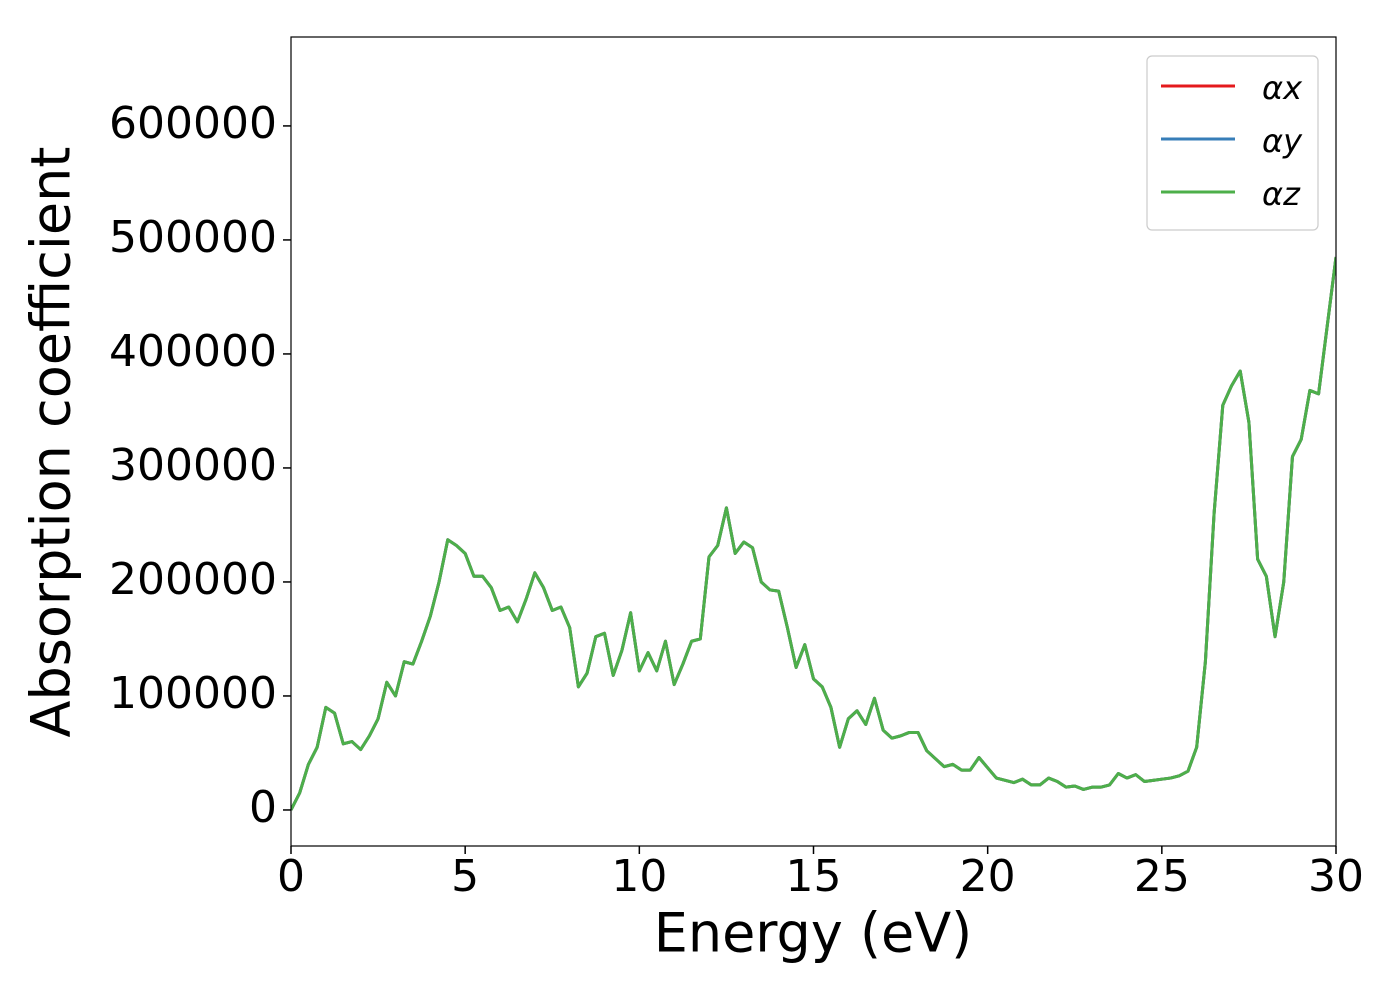  I want to click on legend-box, so click(1232, 143).